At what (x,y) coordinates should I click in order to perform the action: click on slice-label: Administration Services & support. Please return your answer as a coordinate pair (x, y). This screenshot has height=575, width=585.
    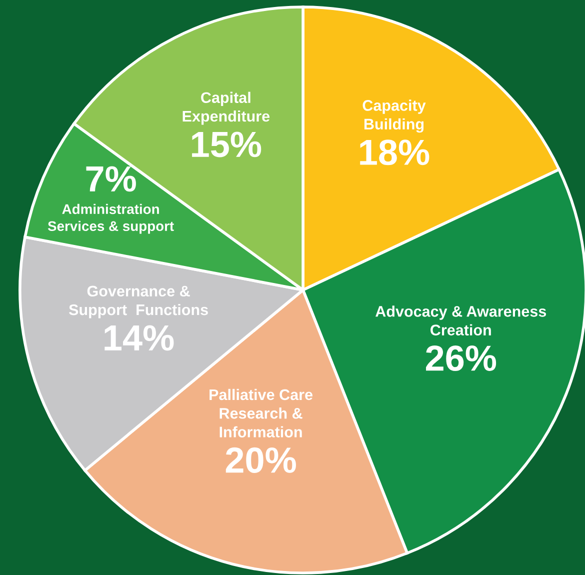
    Looking at the image, I should click on (111, 219).